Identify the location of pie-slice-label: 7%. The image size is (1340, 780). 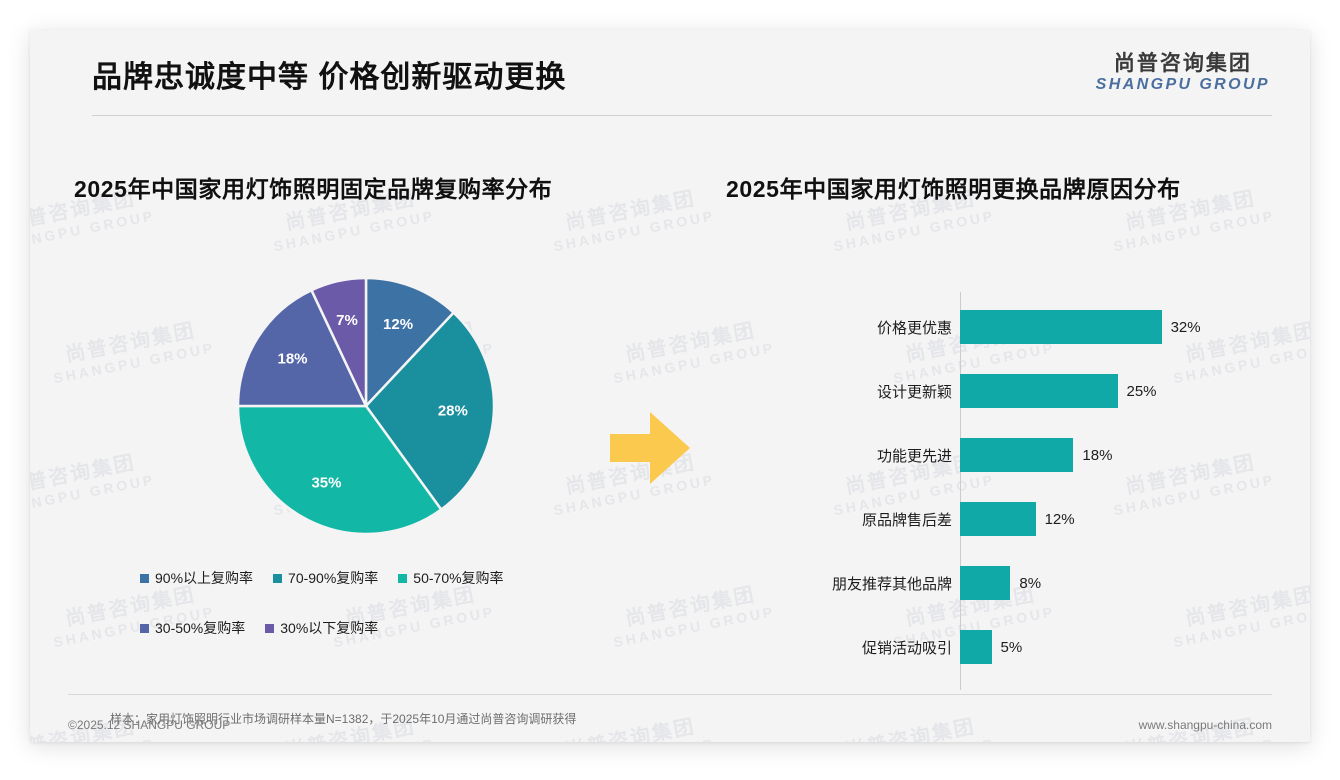
(347, 320).